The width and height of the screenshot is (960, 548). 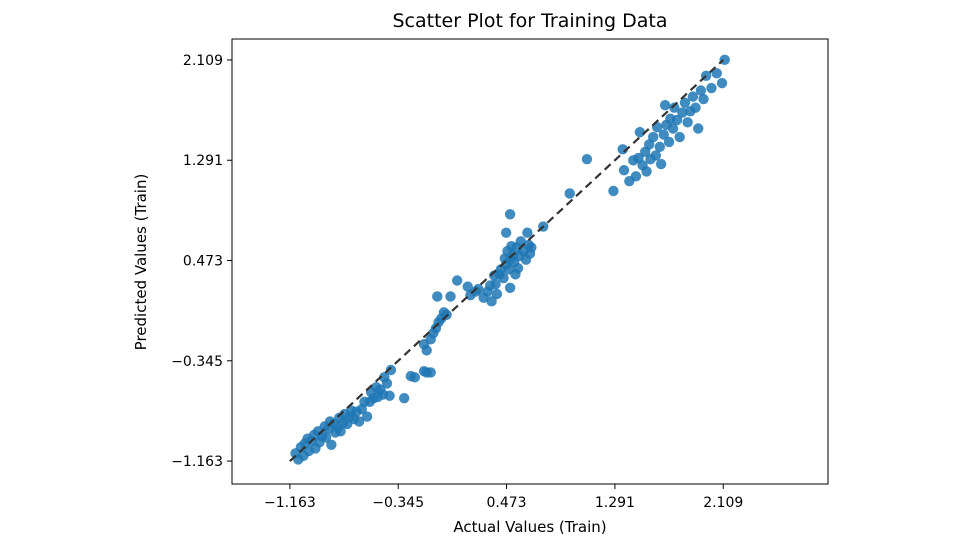 What do you see at coordinates (197, 362) in the screenshot?
I see `y-tick-label: −0.345` at bounding box center [197, 362].